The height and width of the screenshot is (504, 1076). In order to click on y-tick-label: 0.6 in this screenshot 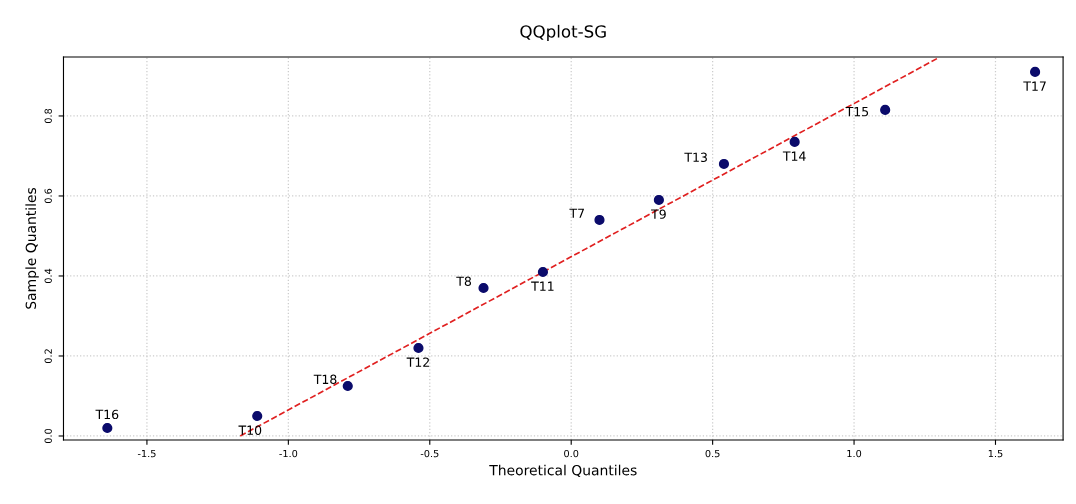, I will do `click(48, 196)`.